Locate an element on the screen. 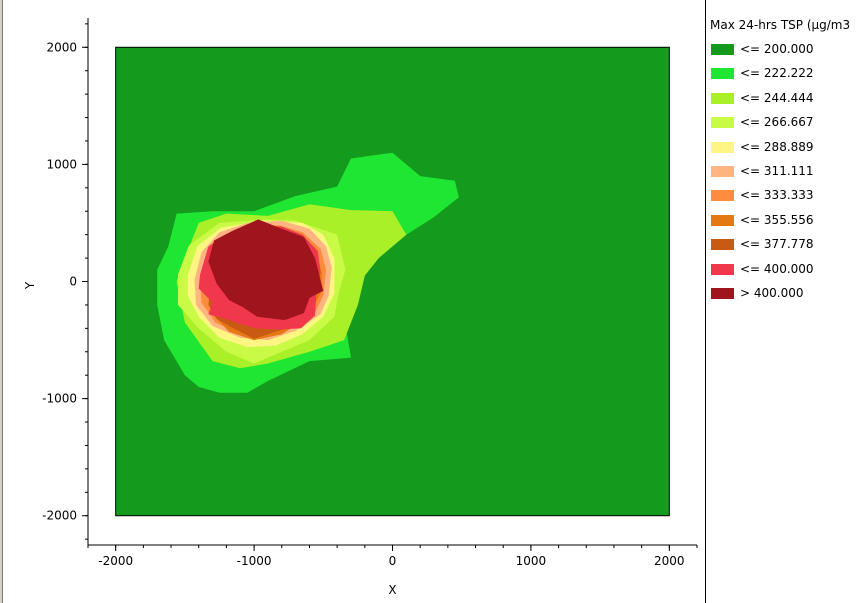  y-tick-label: 1000 is located at coordinates (61, 164).